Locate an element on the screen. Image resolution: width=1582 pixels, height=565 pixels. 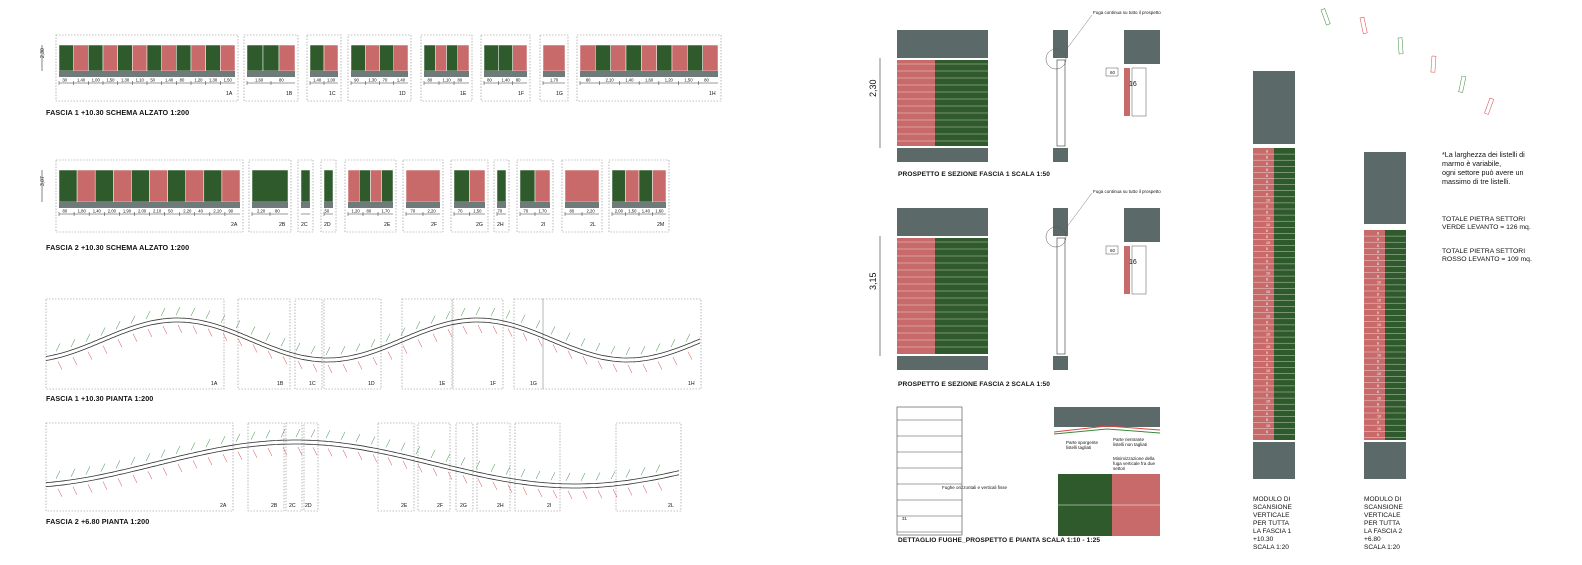
strip1-course-num: 5 is located at coordinates (1267, 353).